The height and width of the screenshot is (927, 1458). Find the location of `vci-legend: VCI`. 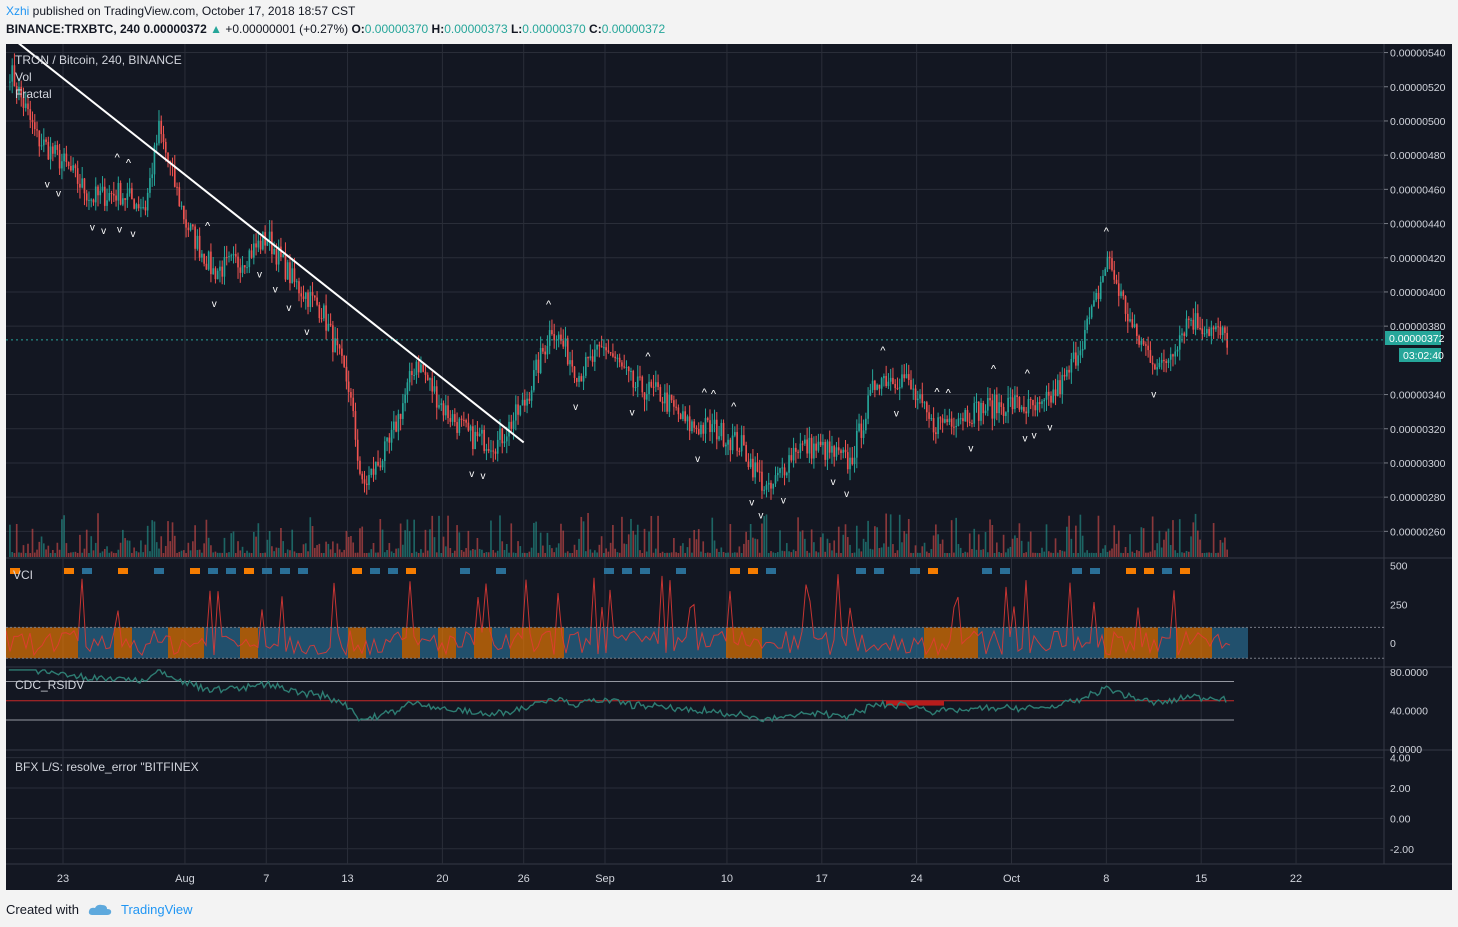

vci-legend: VCI is located at coordinates (23, 575).